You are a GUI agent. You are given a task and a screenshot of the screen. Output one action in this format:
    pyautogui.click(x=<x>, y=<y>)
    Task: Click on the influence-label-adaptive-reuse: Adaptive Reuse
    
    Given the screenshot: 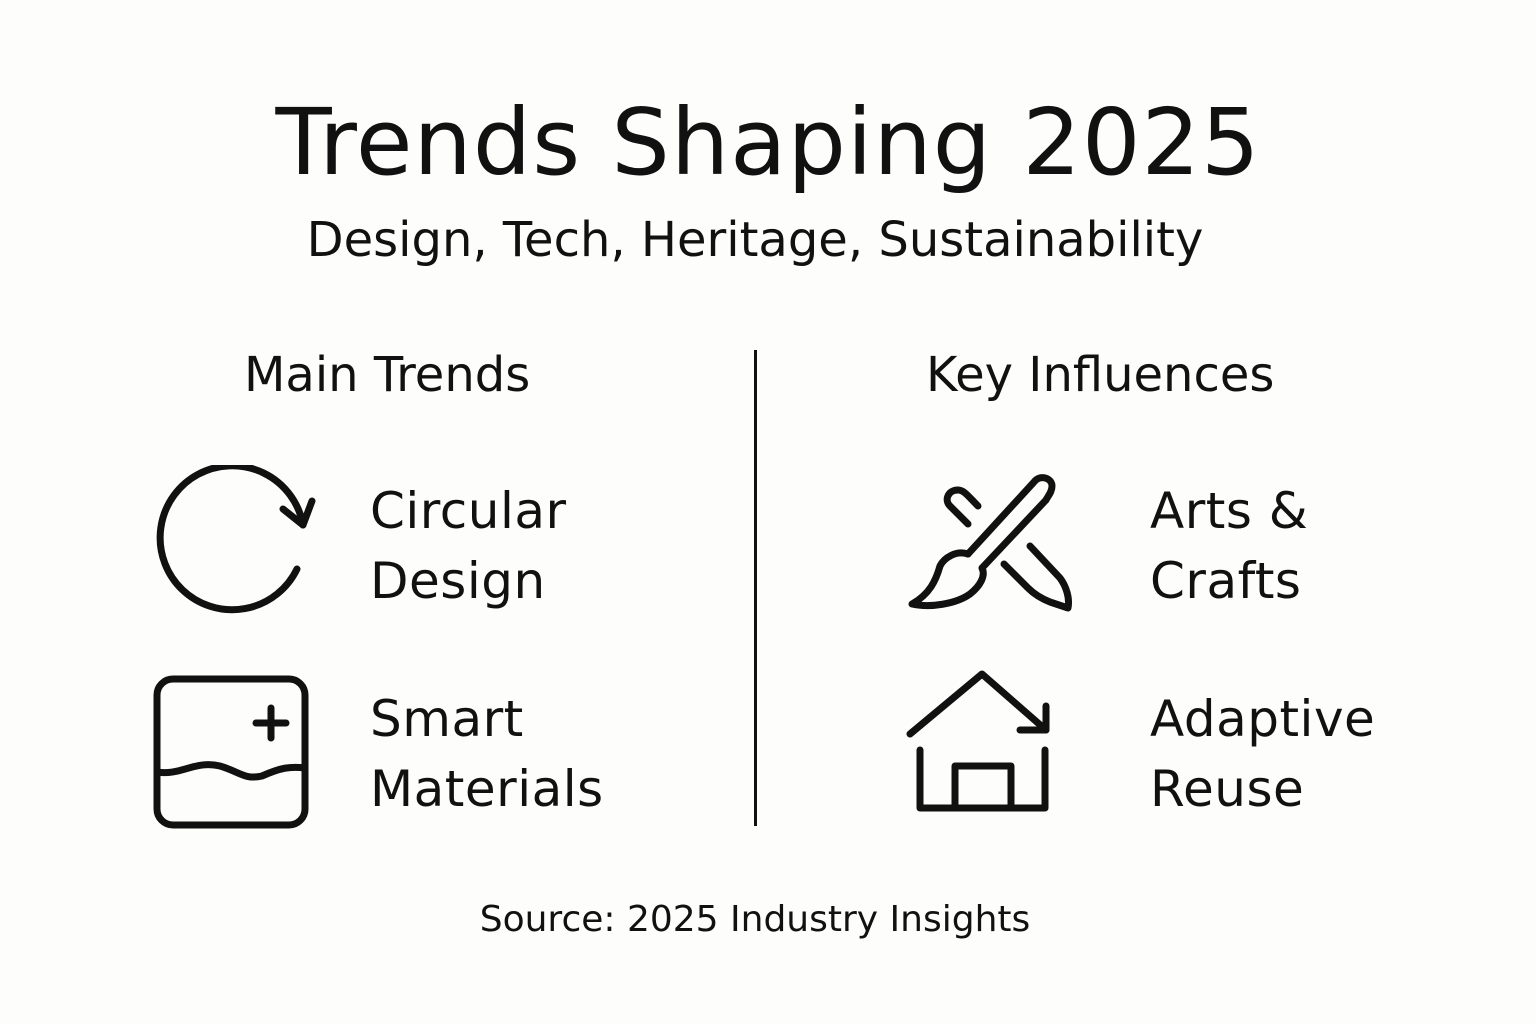 What is the action you would take?
    pyautogui.click(x=1262, y=754)
    